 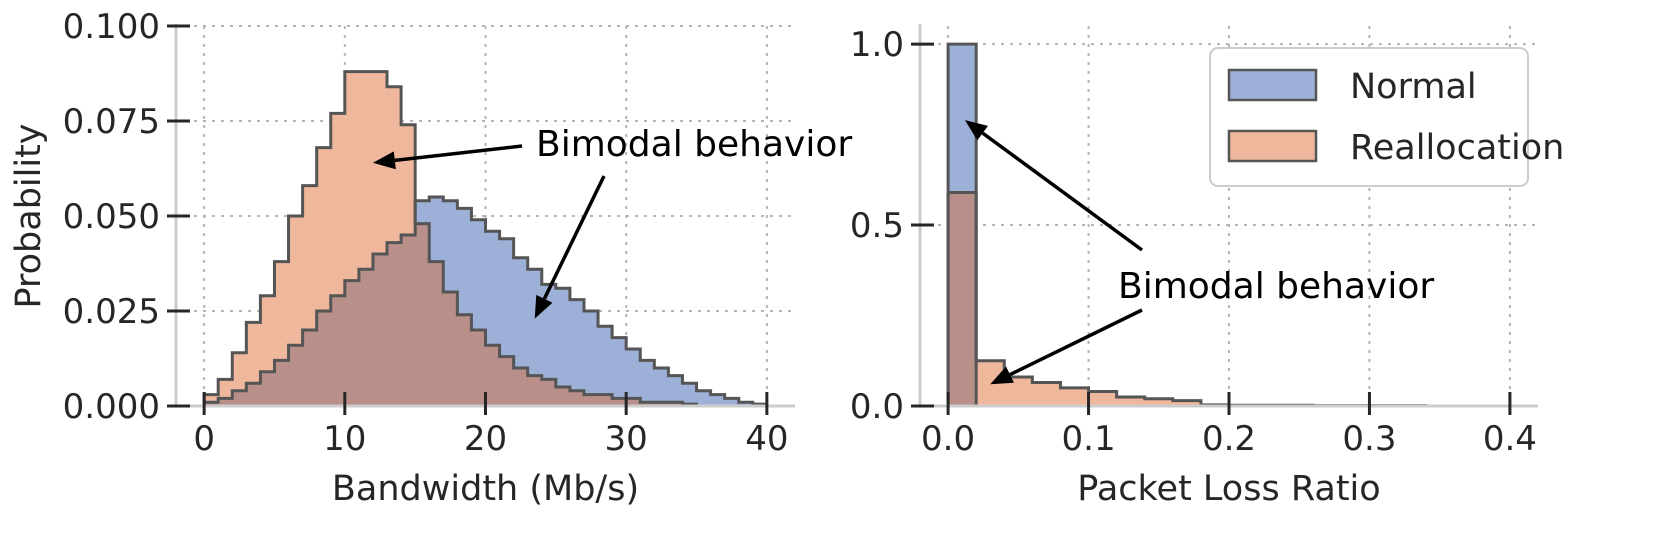 I want to click on reallocation-histogram-fill, so click(x=1187, y=299).